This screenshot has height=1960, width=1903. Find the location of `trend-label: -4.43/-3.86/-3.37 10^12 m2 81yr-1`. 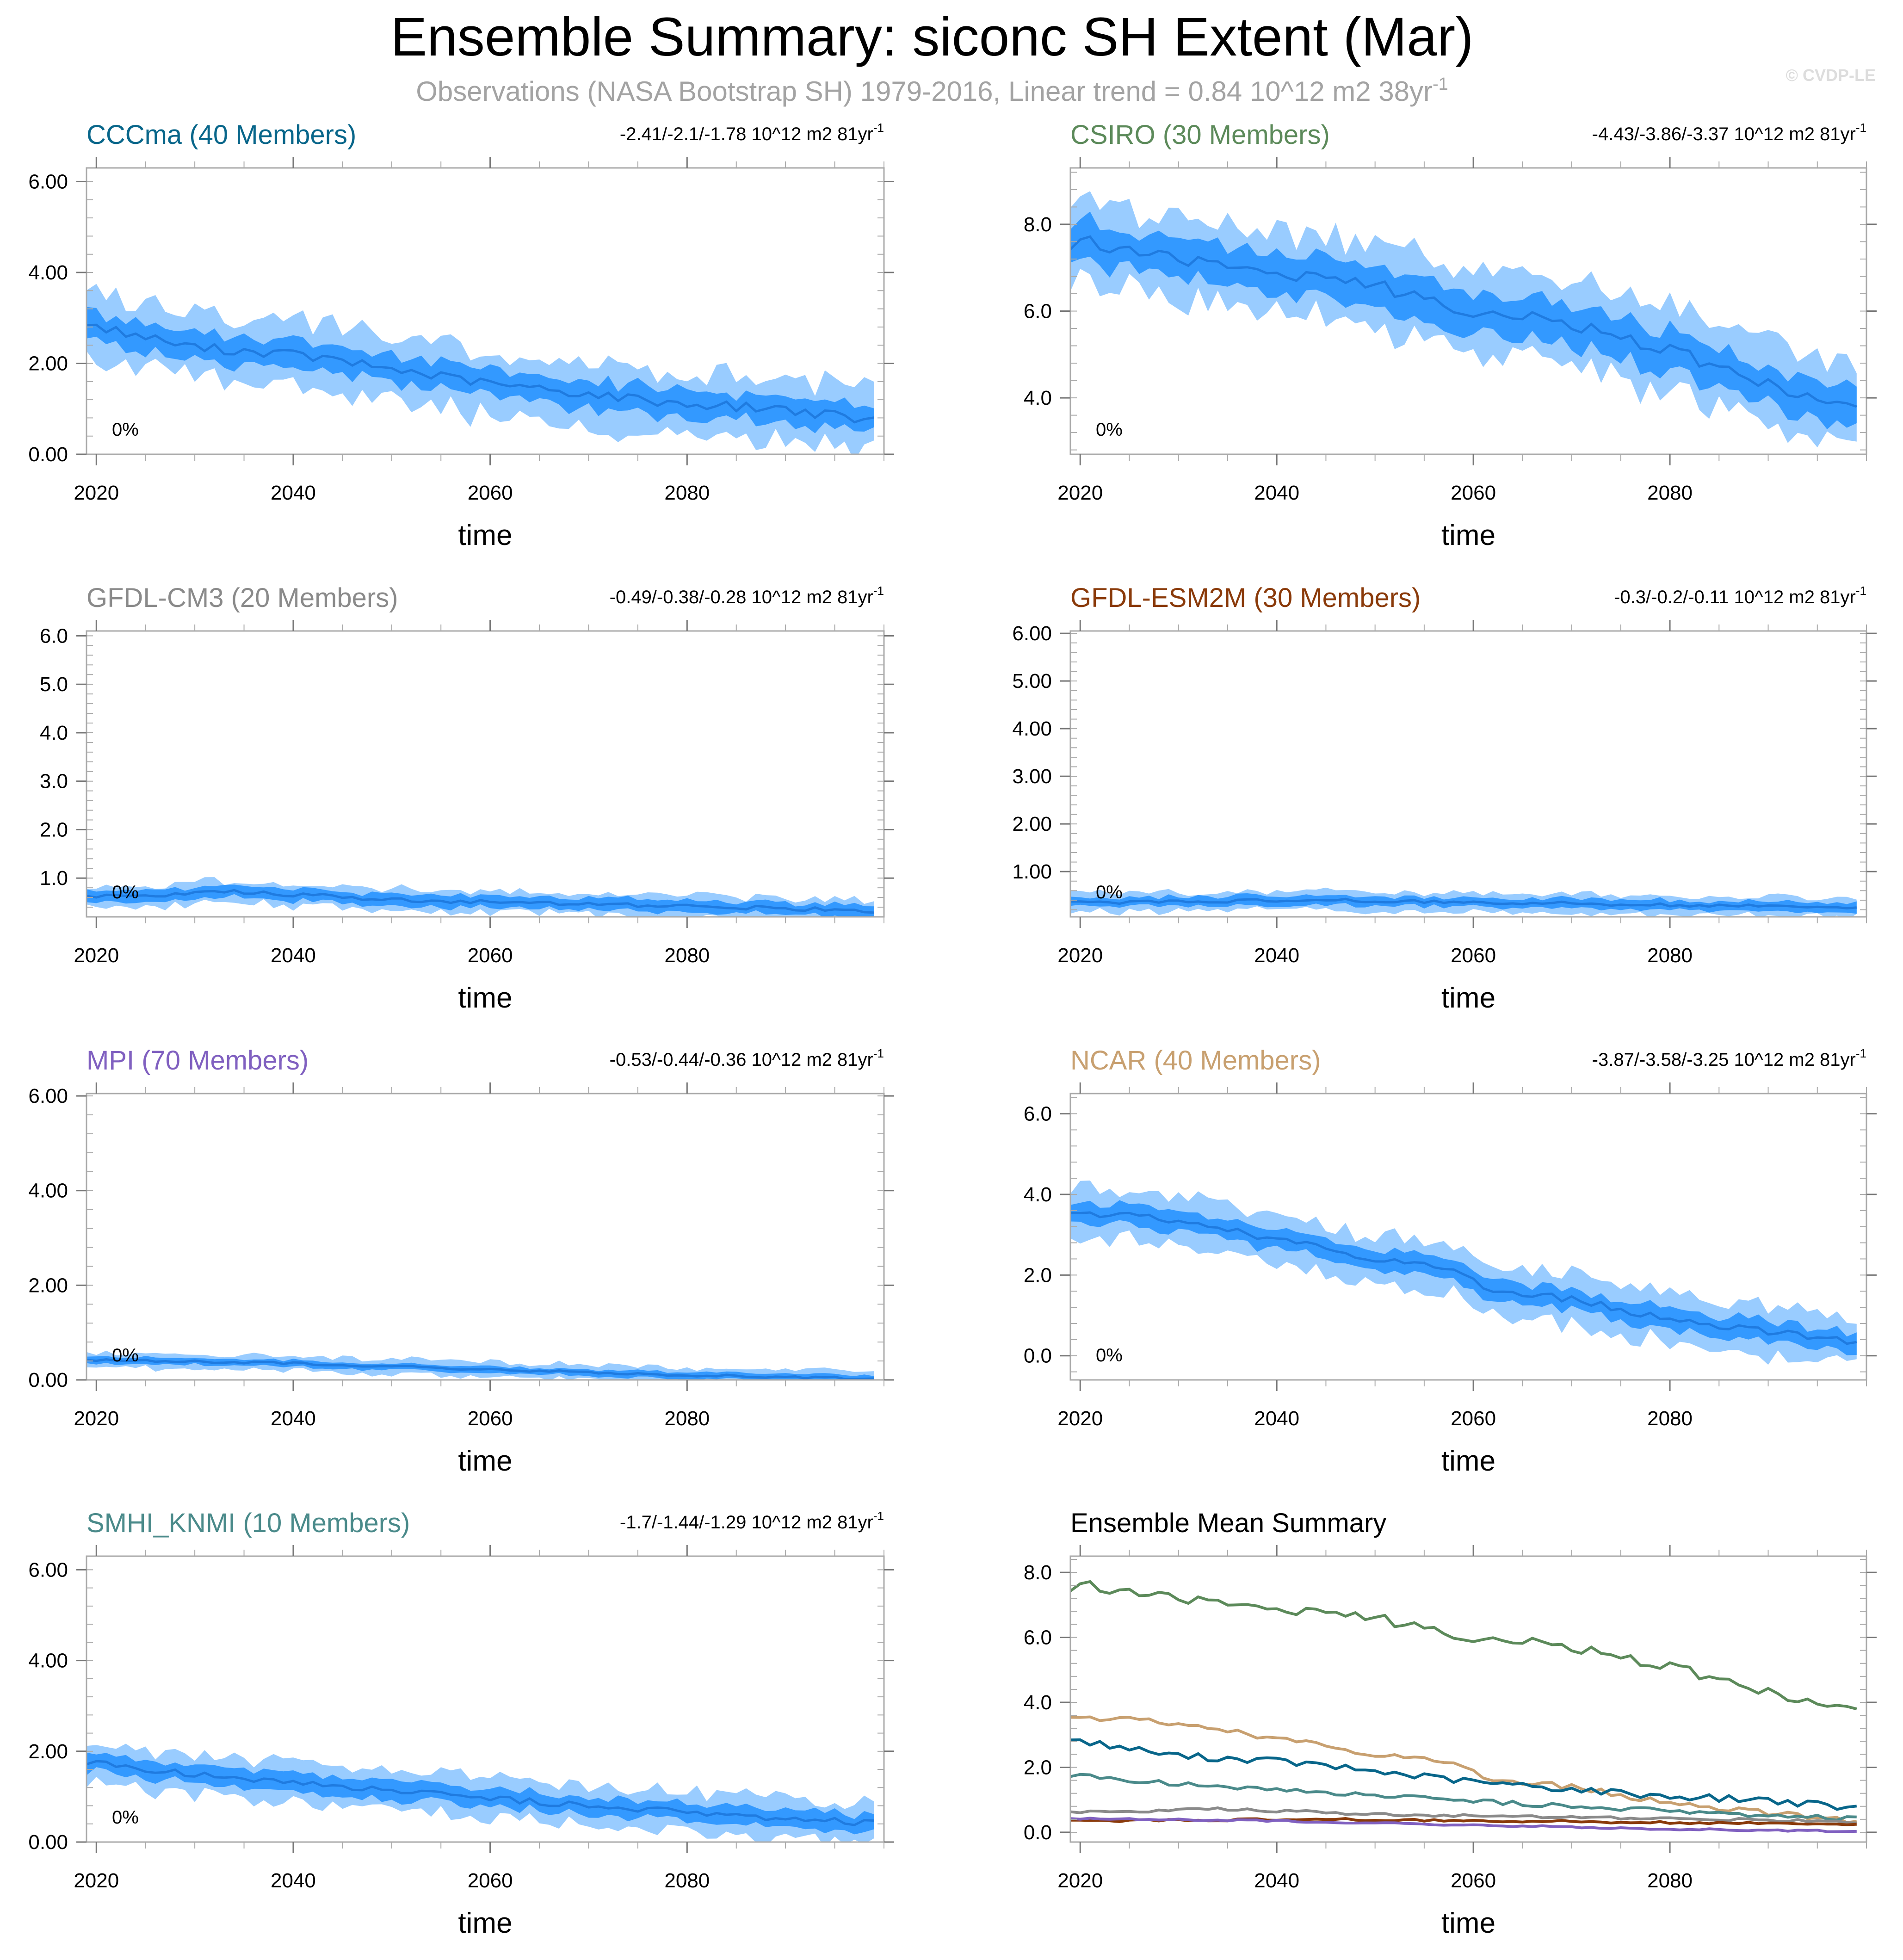

trend-label: -4.43/-3.86/-3.37 10^12 m2 81yr-1 is located at coordinates (1729, 132).